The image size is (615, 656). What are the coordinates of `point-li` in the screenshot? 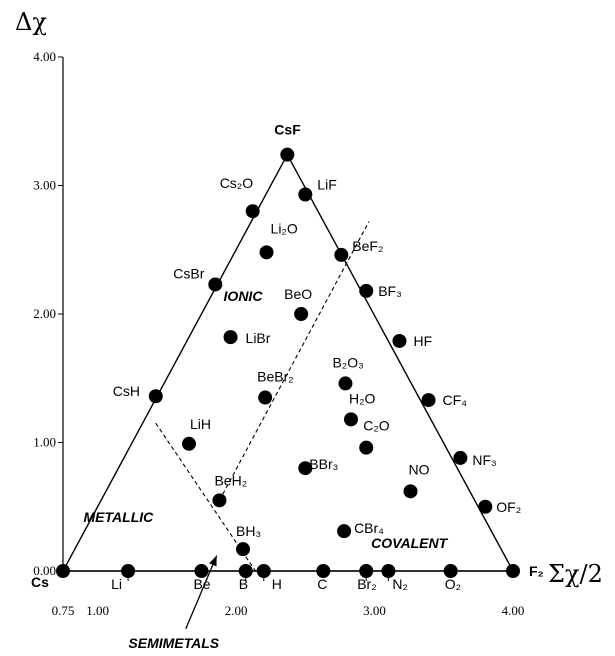 It's located at (128, 571).